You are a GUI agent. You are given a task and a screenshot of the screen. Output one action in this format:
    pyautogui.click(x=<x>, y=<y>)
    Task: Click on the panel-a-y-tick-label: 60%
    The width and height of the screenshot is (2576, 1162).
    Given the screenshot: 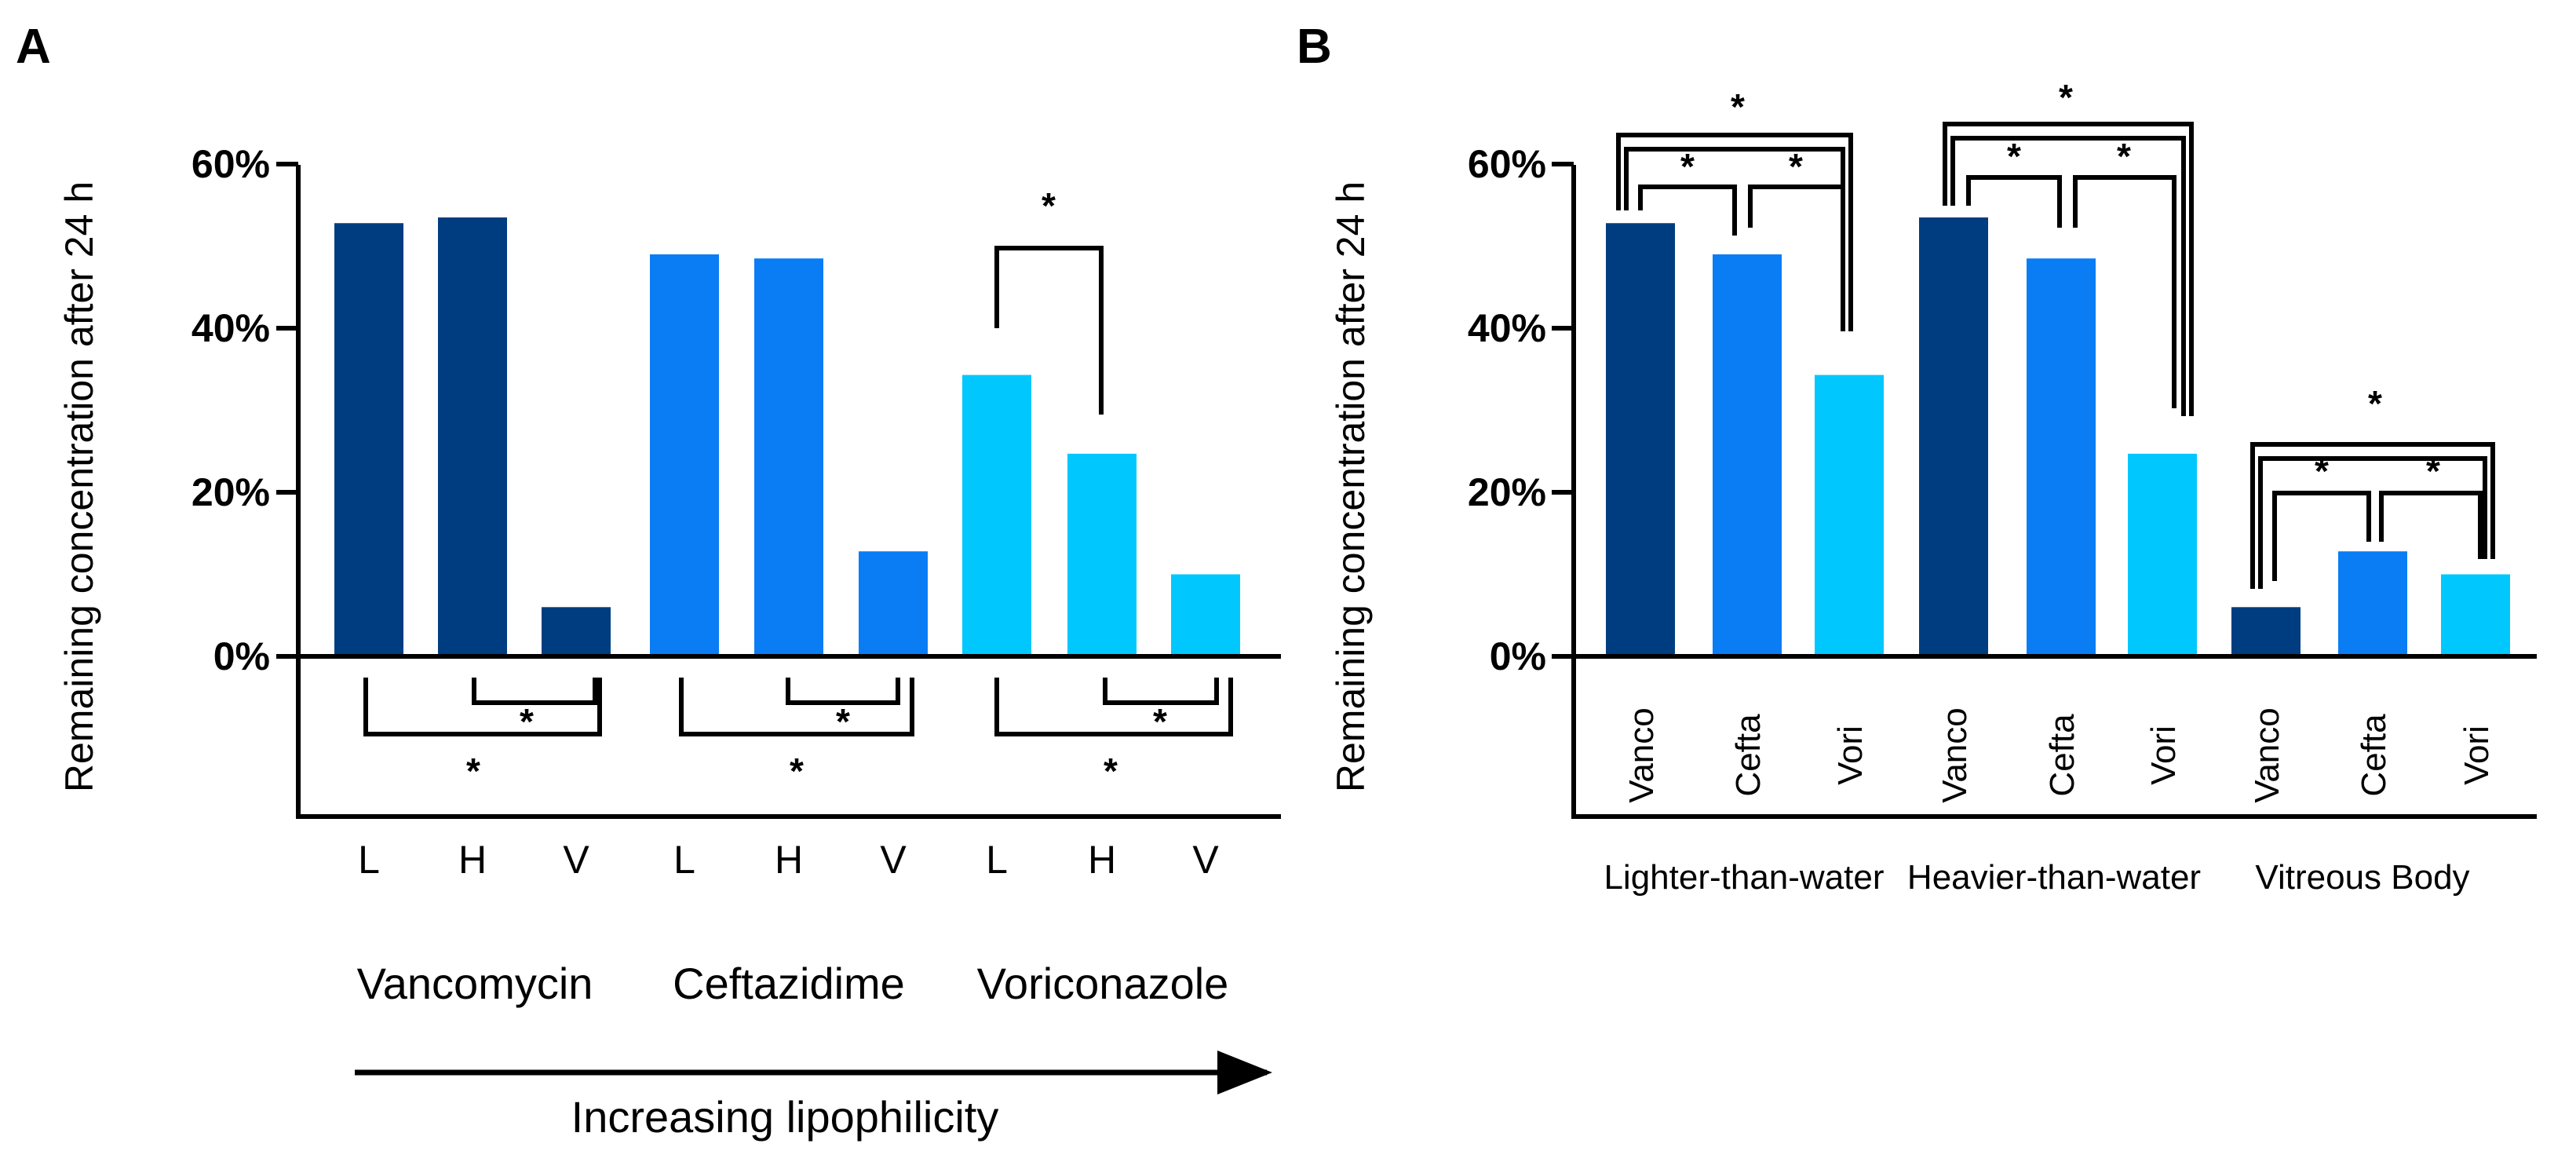 What is the action you would take?
    pyautogui.click(x=231, y=164)
    